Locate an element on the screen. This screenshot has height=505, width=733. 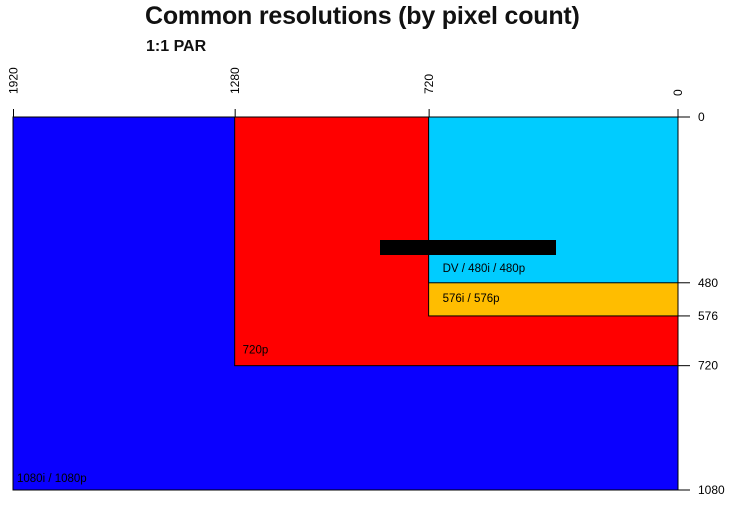
page-subtitle: 1:1 PAR is located at coordinates (176, 46).